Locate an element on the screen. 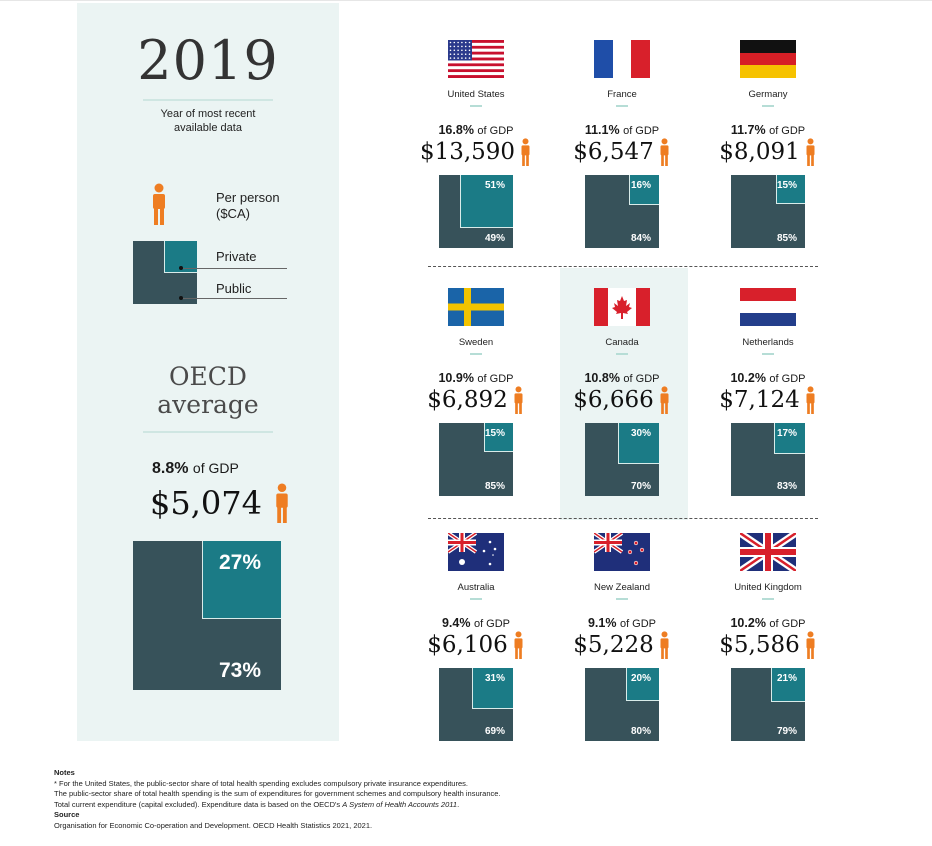 The image size is (932, 846). cost-per-person: $8,091 is located at coordinates (759, 152).